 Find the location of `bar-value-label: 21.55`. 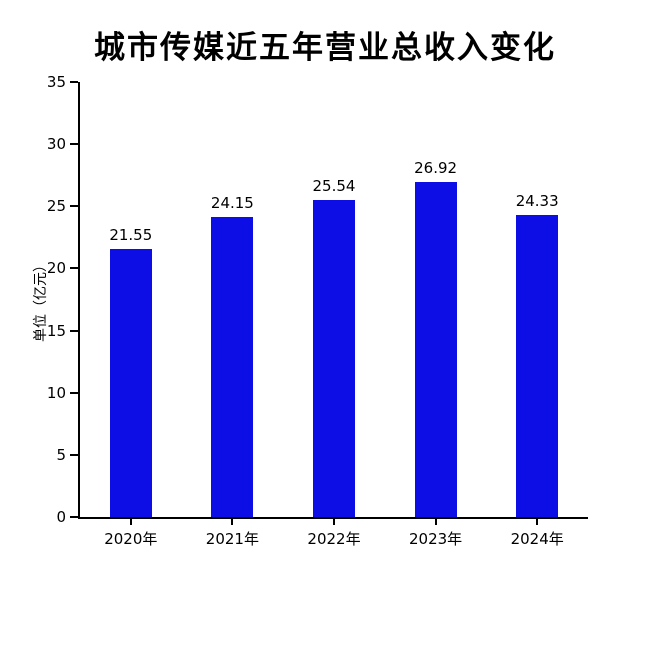

bar-value-label: 21.55 is located at coordinates (131, 235).